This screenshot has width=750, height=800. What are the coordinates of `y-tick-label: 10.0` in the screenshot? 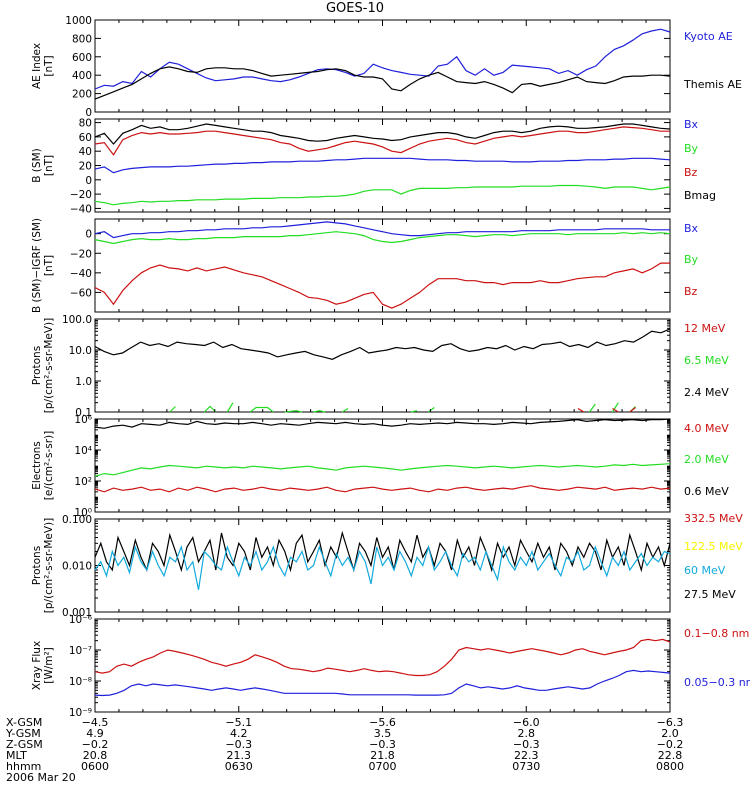 It's located at (80, 351).